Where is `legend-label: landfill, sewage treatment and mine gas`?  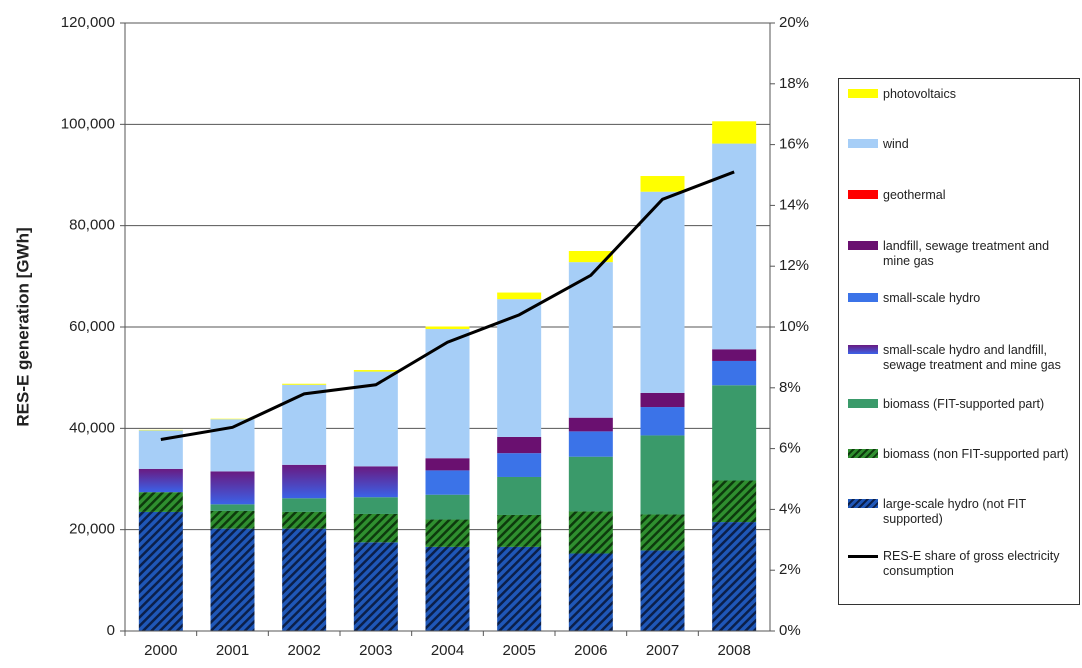
legend-label: landfill, sewage treatment and mine gas is located at coordinates (966, 253).